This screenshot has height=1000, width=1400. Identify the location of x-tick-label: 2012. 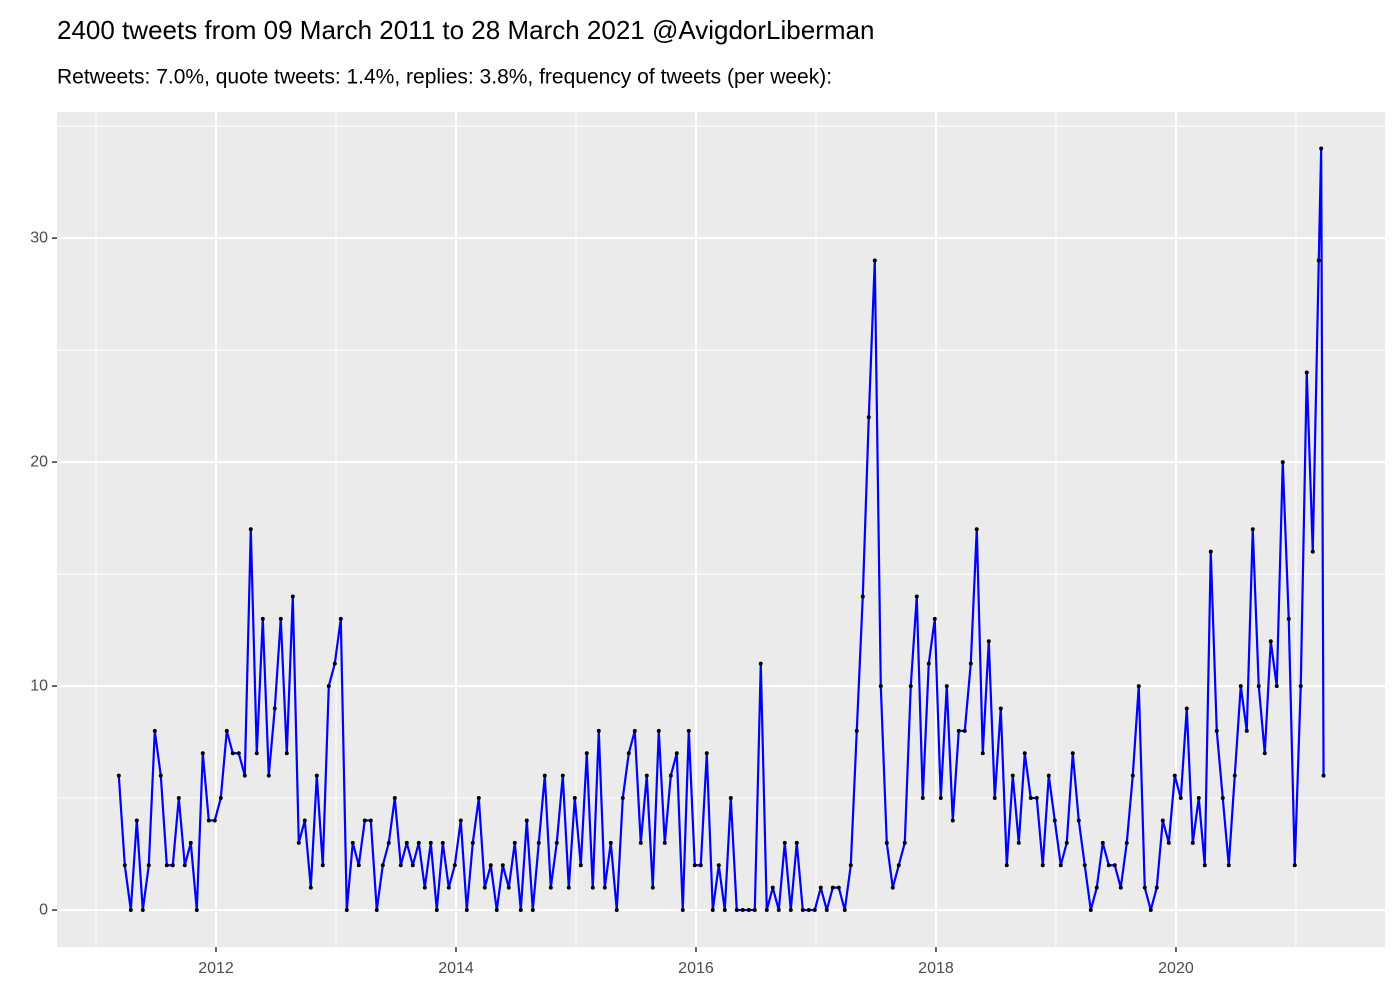
(216, 968).